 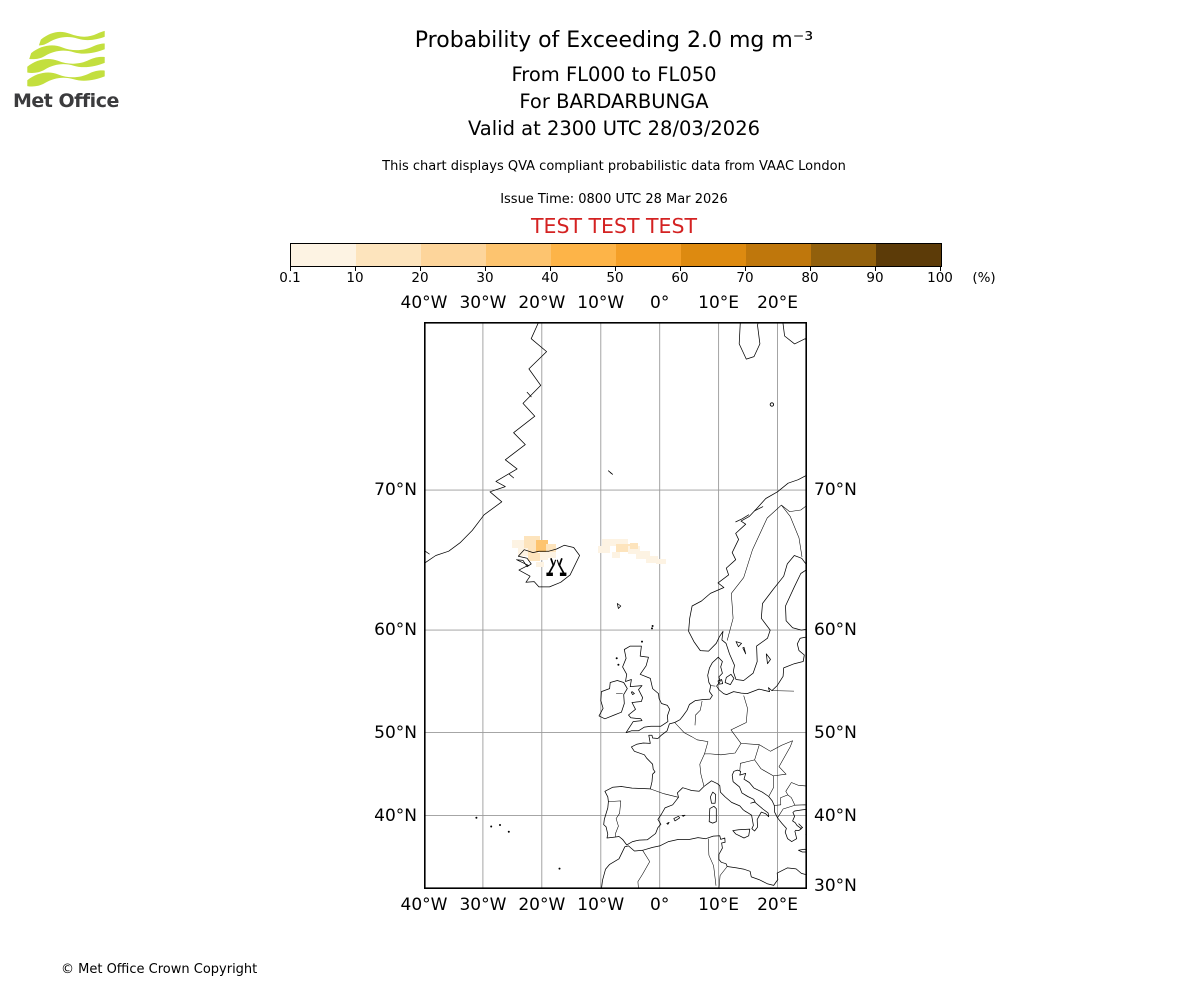 What do you see at coordinates (614, 74) in the screenshot?
I see `chart-subtitle-flight-levels: From FL000 to FL050` at bounding box center [614, 74].